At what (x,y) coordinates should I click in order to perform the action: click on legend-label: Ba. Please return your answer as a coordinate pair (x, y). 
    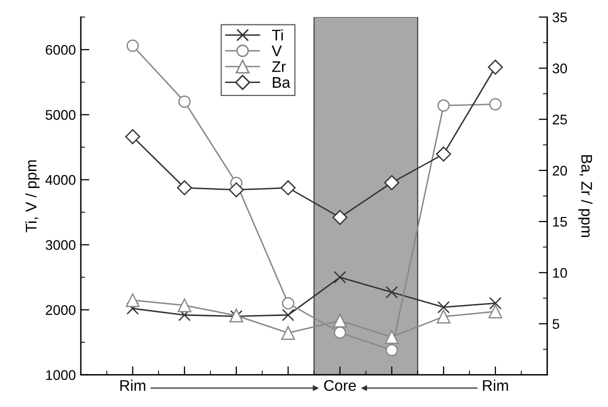
    Looking at the image, I should click on (281, 82).